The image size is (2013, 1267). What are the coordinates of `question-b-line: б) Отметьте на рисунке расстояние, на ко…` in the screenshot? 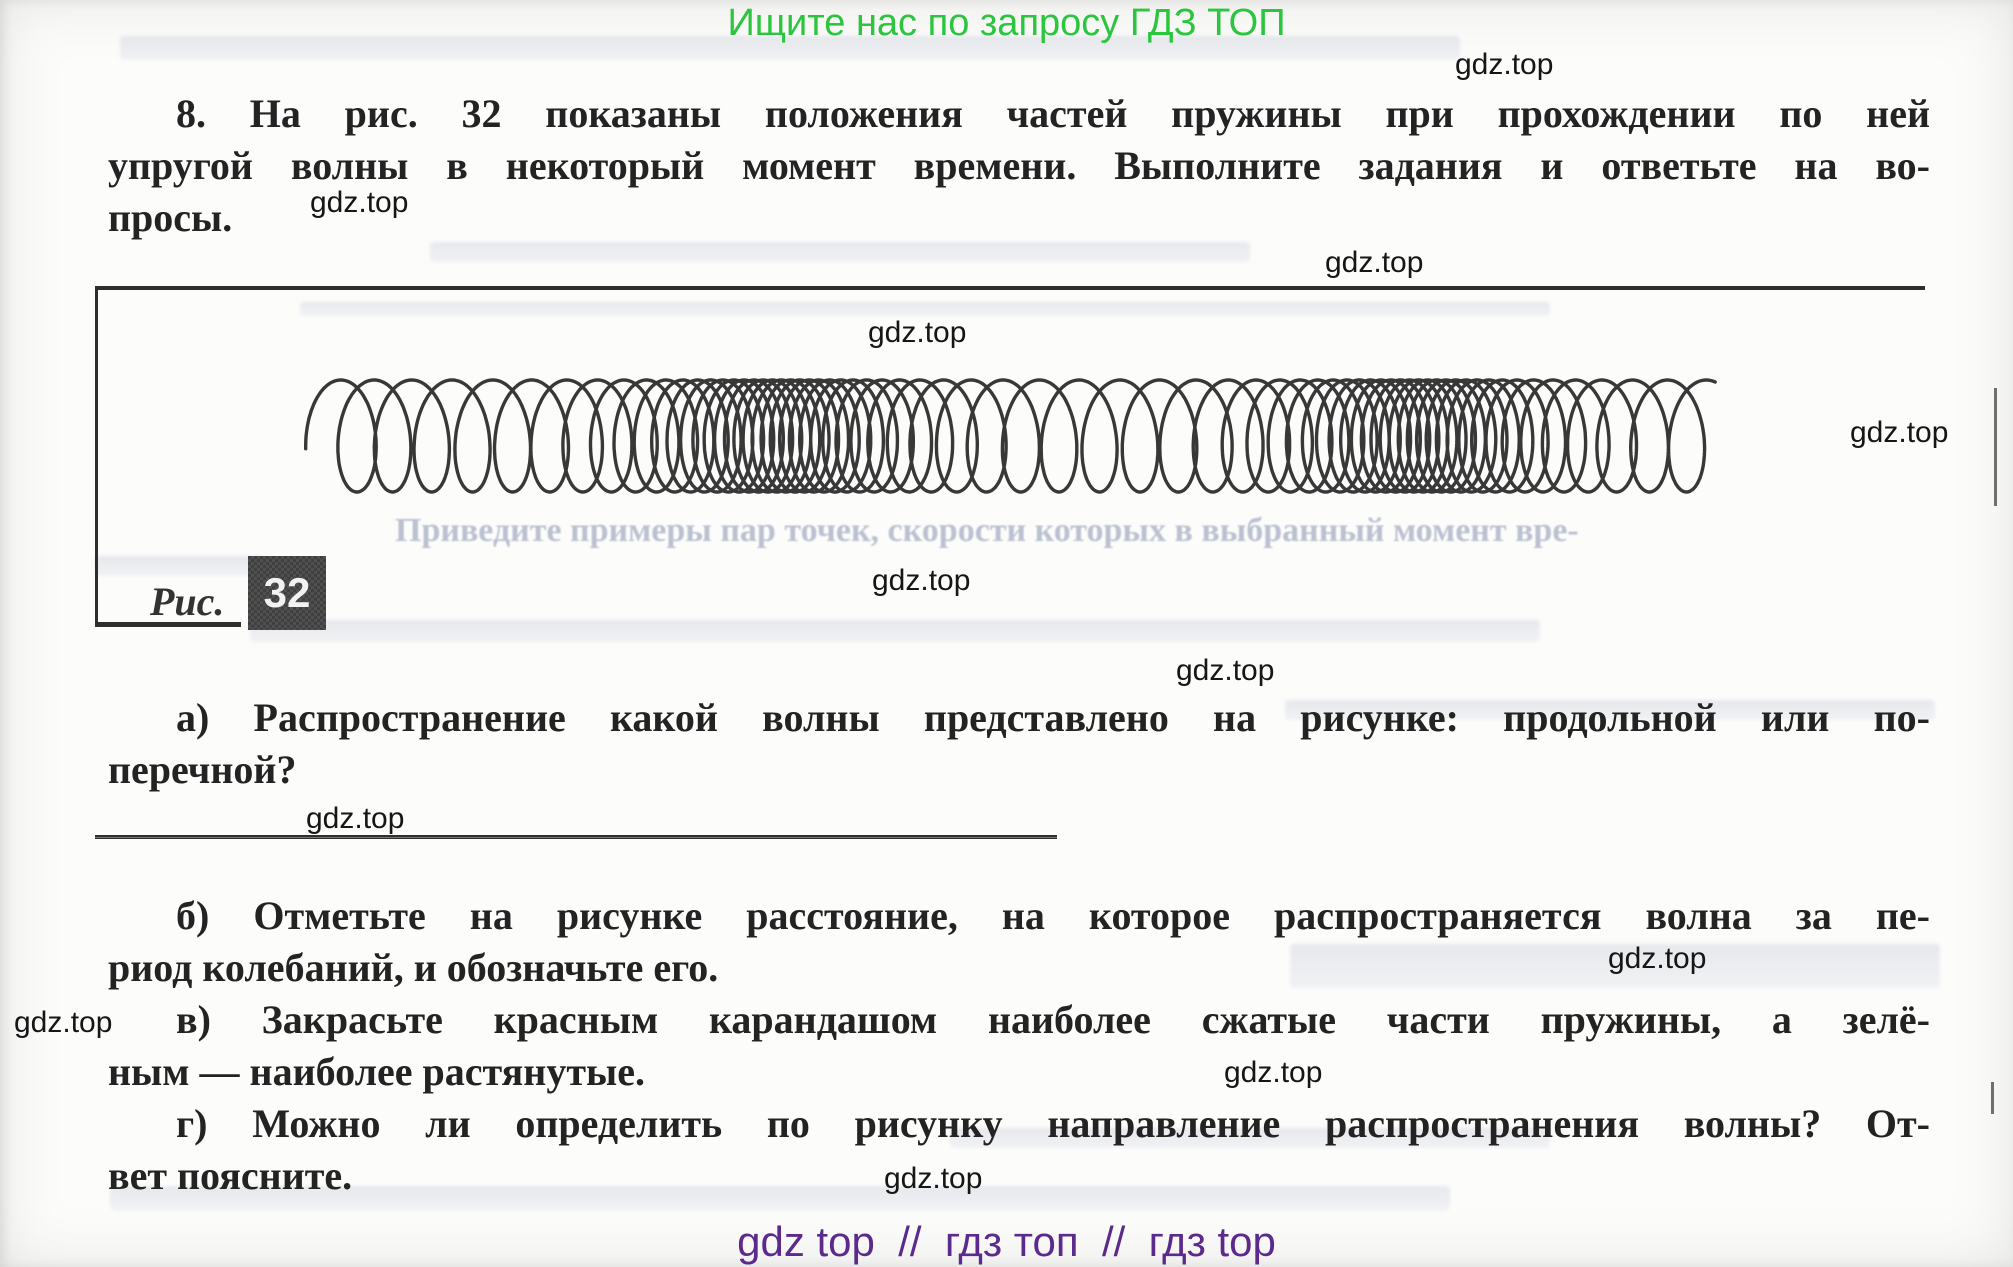 It's located at (1053, 915).